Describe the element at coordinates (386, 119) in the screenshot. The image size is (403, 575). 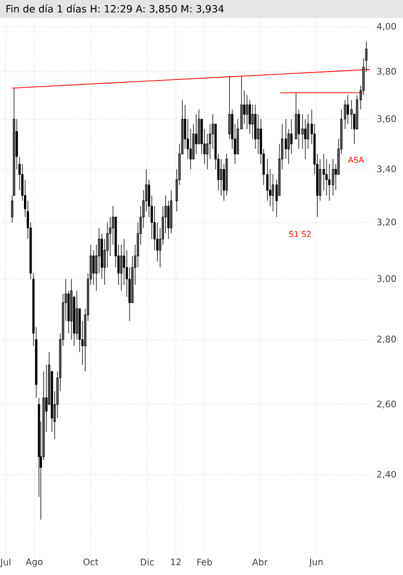
I see `y-tick-label: 3,60` at that location.